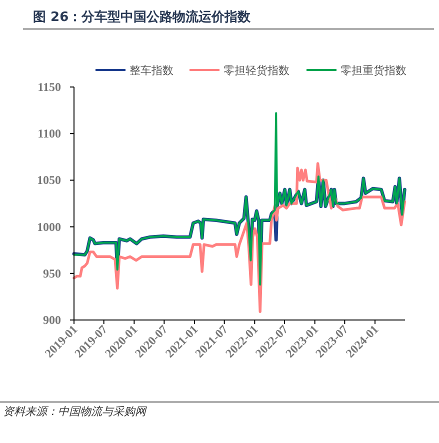  I want to click on chart-title: 图 26：分车型中国公路物流运价指数, so click(142, 17).